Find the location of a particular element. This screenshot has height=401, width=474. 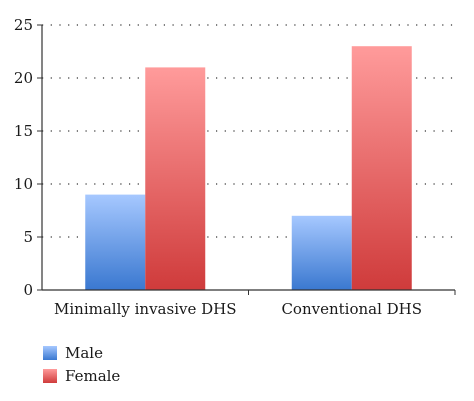

y-tick-label: 5 is located at coordinates (28, 237).